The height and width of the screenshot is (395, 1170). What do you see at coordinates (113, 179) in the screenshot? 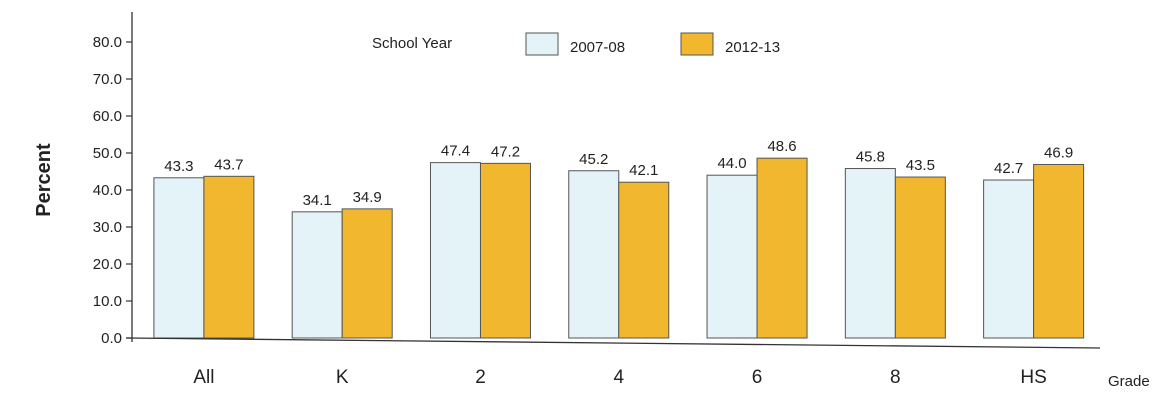
I see `y-axis: 0.0 10.0 20.0 30.0 40.0 50.0 60.0 70.0 80.0` at bounding box center [113, 179].